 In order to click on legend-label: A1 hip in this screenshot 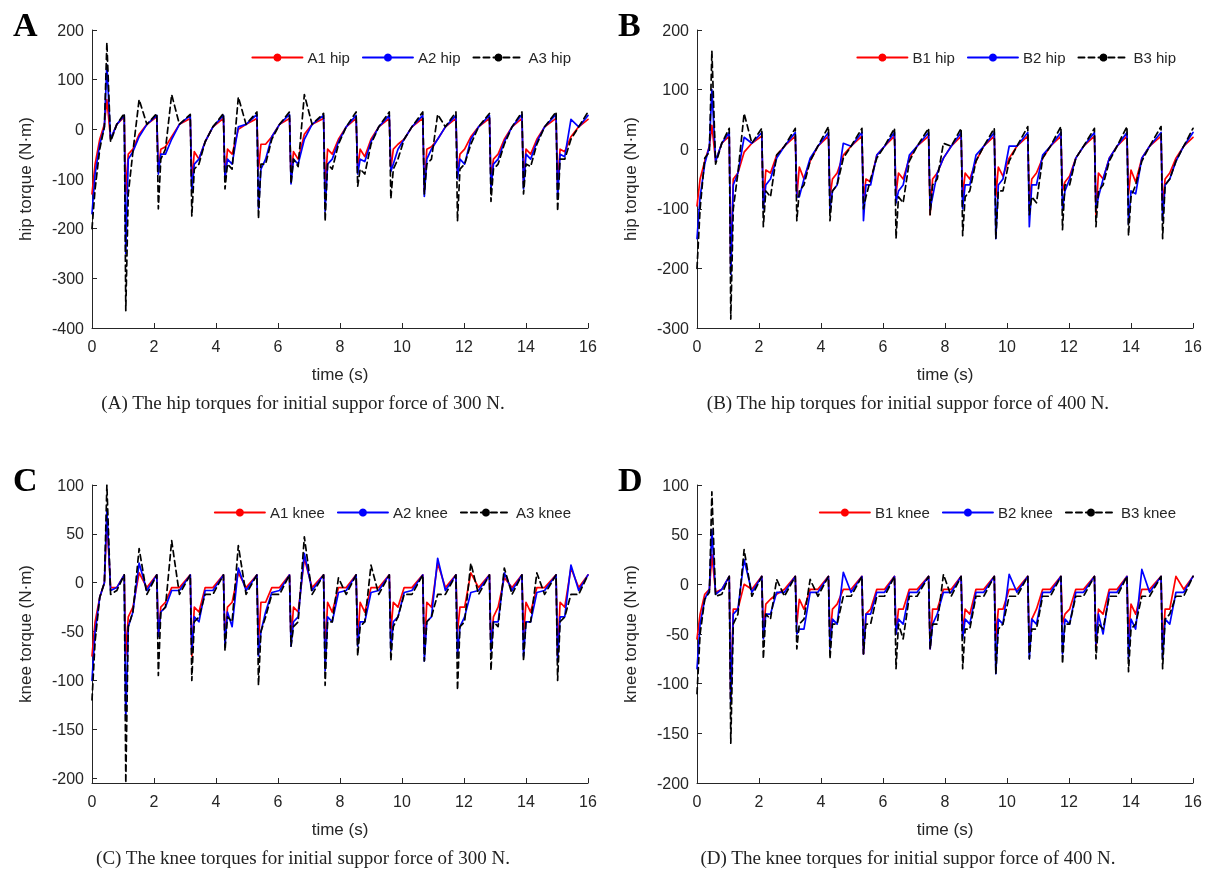, I will do `click(328, 57)`.